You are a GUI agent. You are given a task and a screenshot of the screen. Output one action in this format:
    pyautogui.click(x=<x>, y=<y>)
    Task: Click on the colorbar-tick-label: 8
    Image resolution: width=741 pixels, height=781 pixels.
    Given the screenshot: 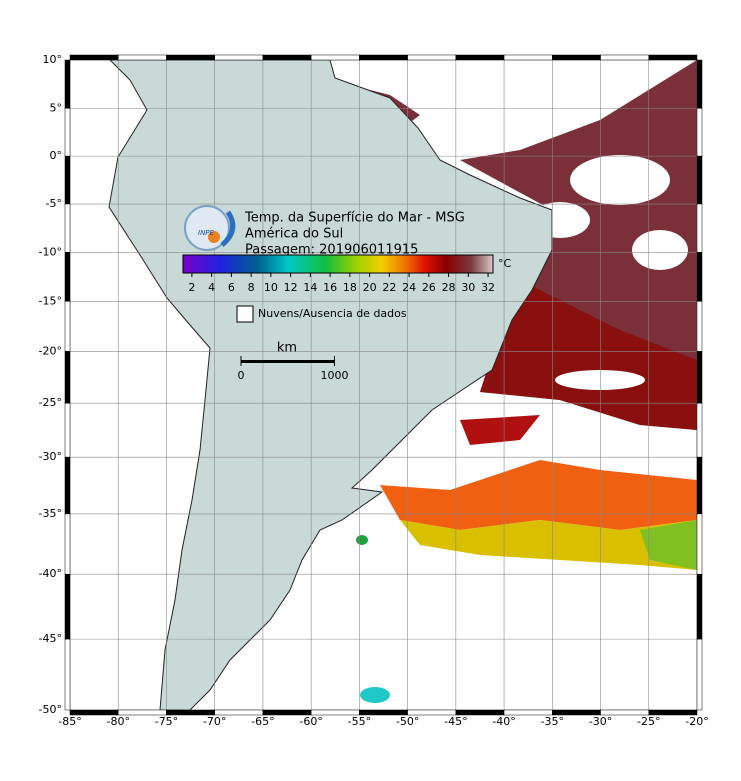 What is the action you would take?
    pyautogui.click(x=251, y=287)
    